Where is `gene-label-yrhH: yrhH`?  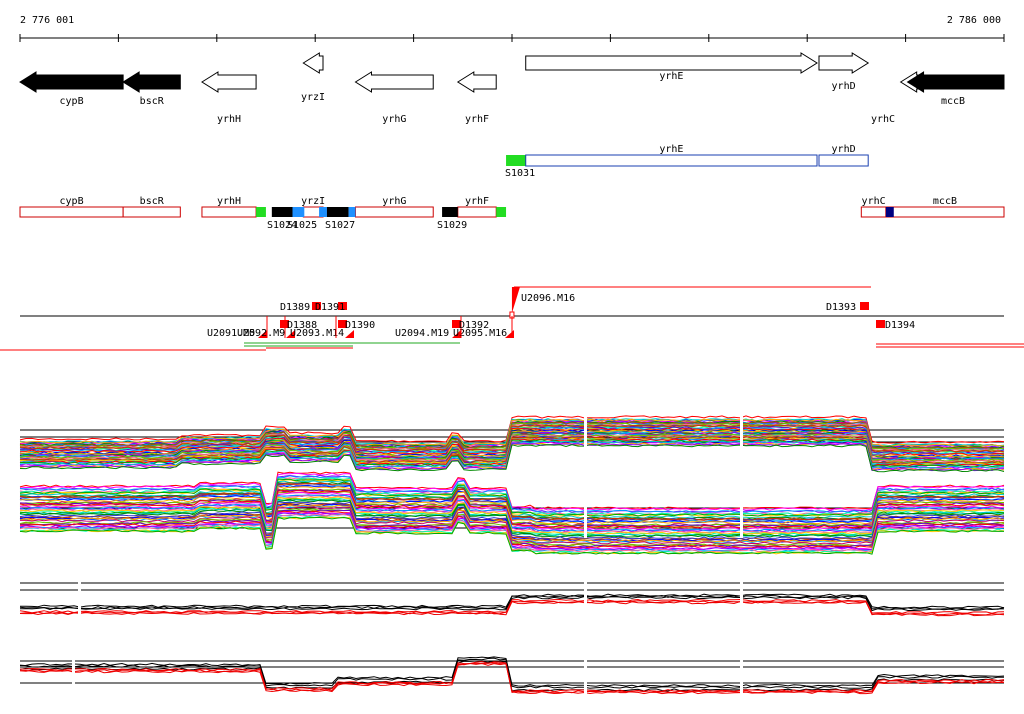
gene-label-yrhH: yrhH is located at coordinates (229, 119).